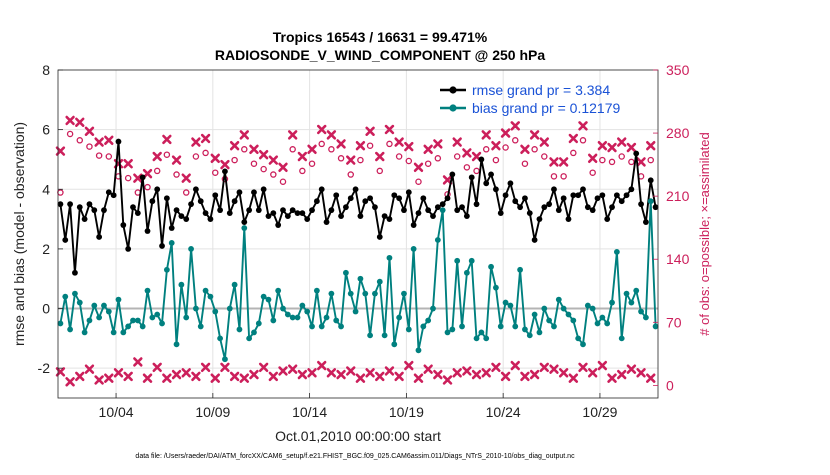 The image size is (830, 475). Describe the element at coordinates (453, 108) in the screenshot. I see `legend-bias-marker` at that location.